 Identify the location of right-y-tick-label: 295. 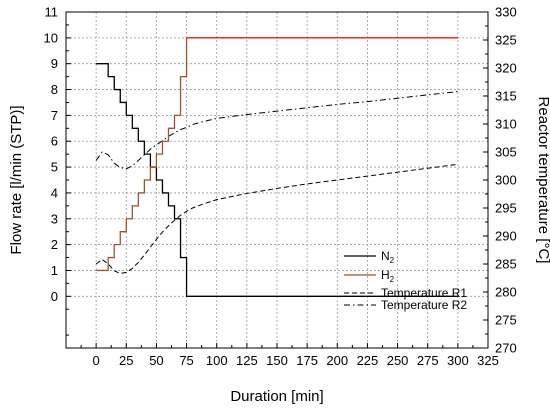
(506, 208).